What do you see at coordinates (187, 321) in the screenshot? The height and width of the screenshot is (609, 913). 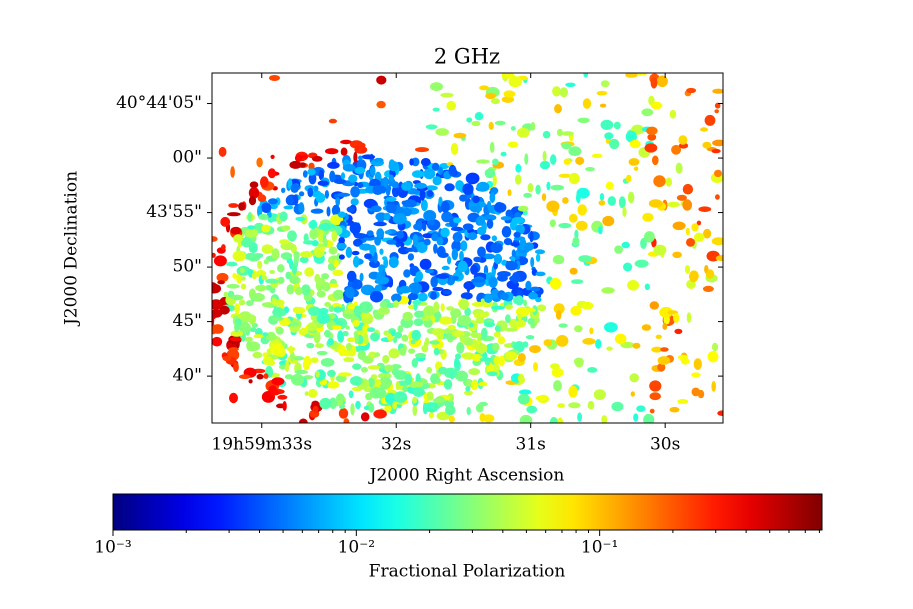 I see `y-tick-label: 45"` at bounding box center [187, 321].